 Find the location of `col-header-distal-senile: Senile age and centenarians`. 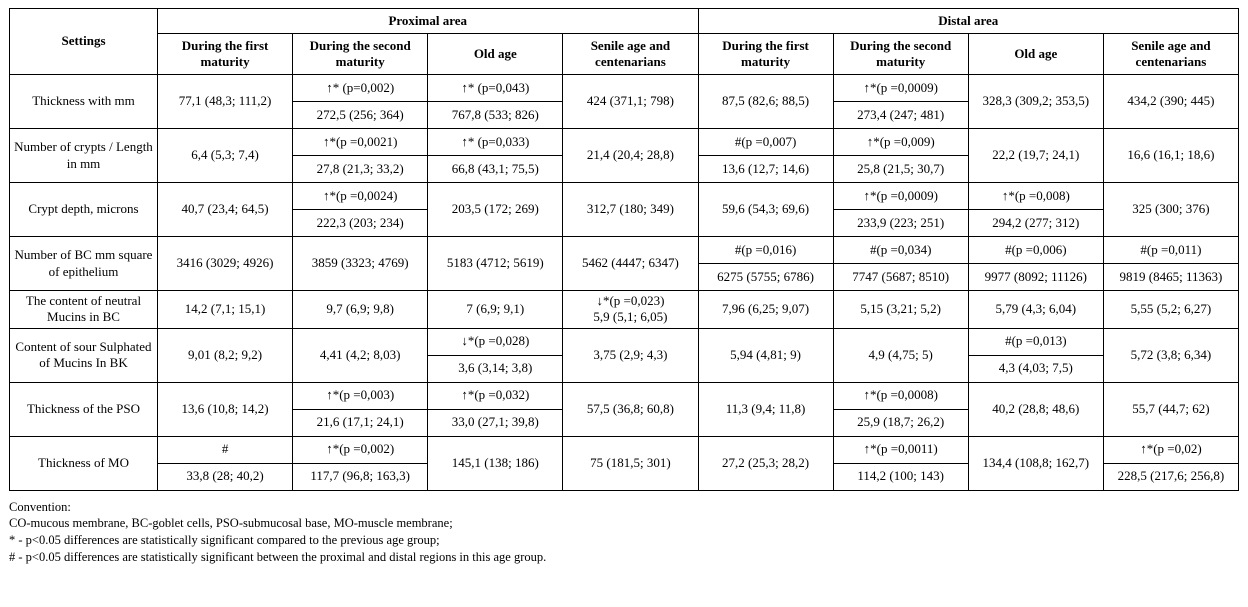

col-header-distal-senile: Senile age and centenarians is located at coordinates (1171, 54).